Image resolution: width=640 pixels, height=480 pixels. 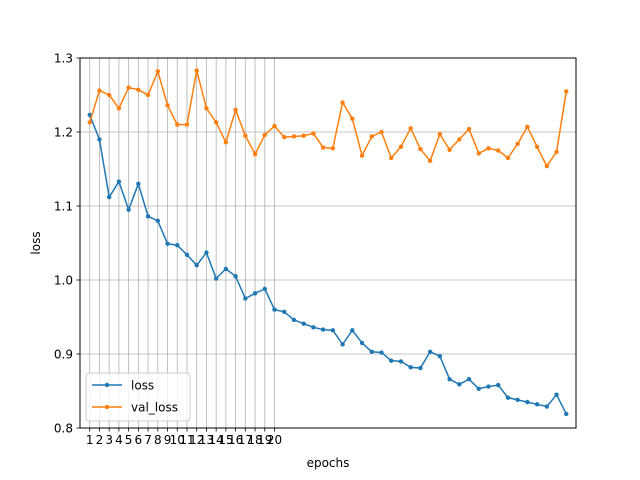 What do you see at coordinates (119, 440) in the screenshot?
I see `x-tick-label: 4` at bounding box center [119, 440].